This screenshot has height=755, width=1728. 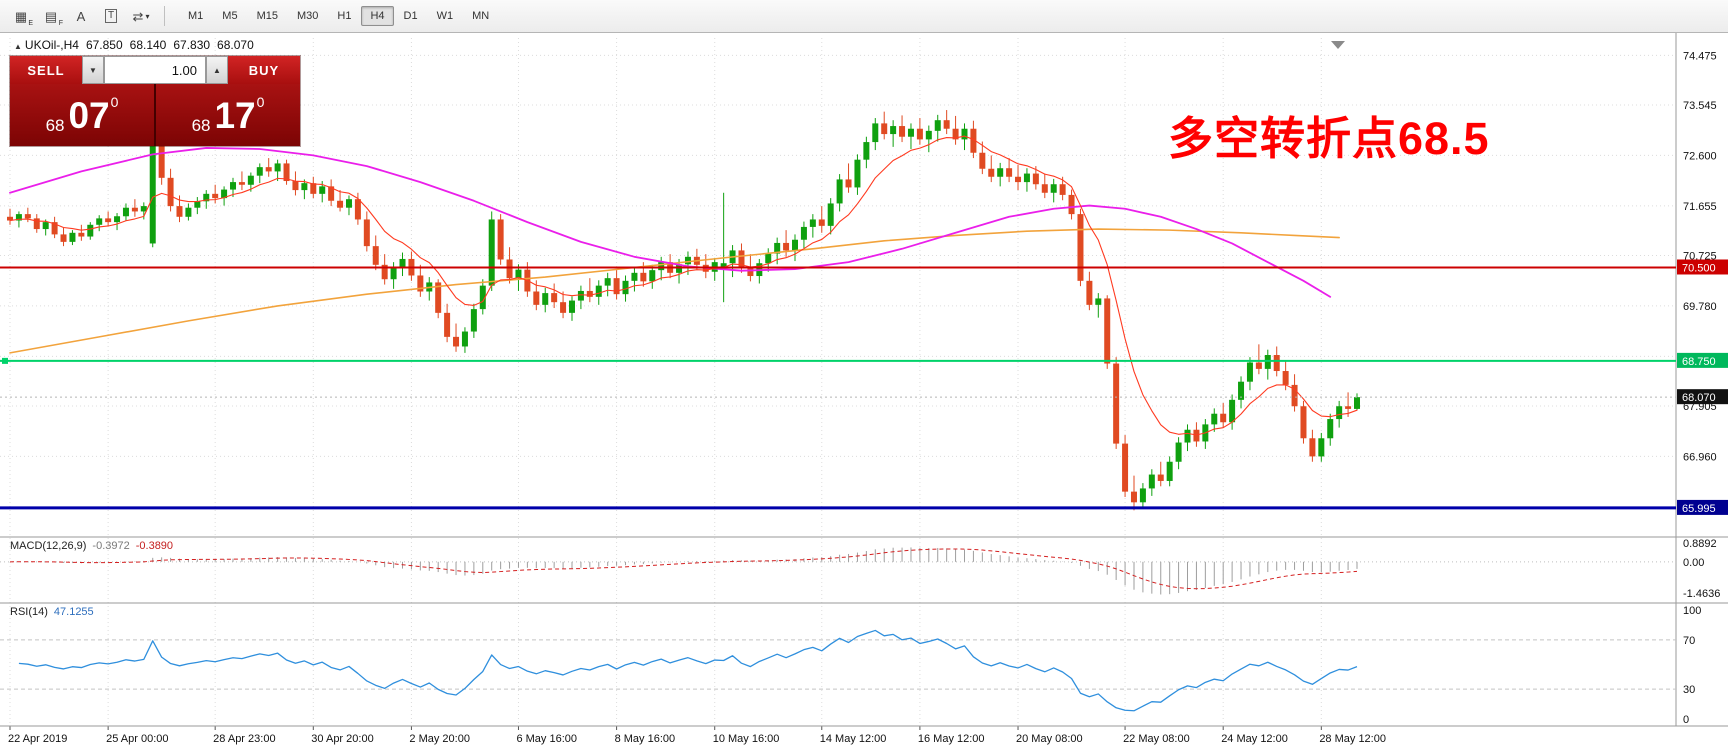 I want to click on svg-text: 10 May 16:00, so click(x=746, y=739).